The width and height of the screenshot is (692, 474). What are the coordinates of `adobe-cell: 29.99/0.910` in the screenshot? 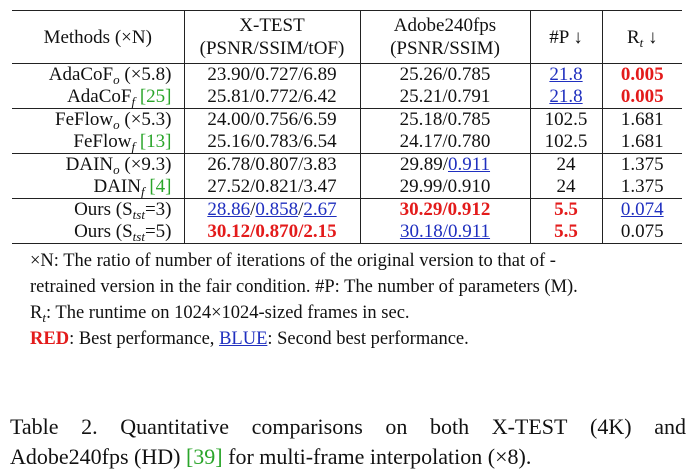 It's located at (445, 187).